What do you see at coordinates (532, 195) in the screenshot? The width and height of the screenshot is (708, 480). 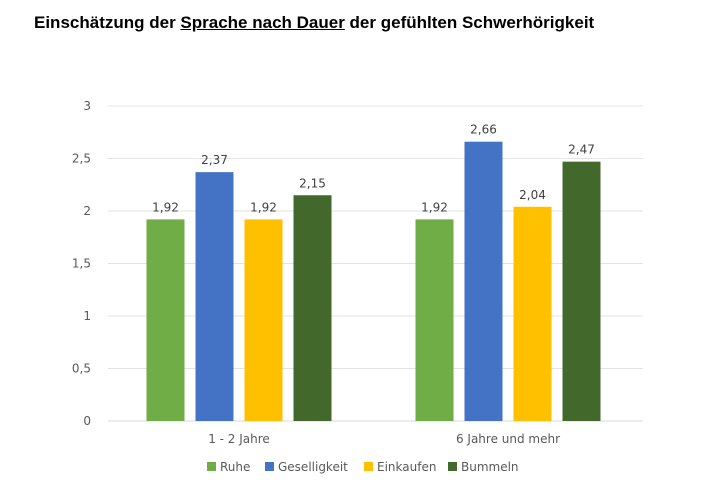 I see `data-label: 2,04` at bounding box center [532, 195].